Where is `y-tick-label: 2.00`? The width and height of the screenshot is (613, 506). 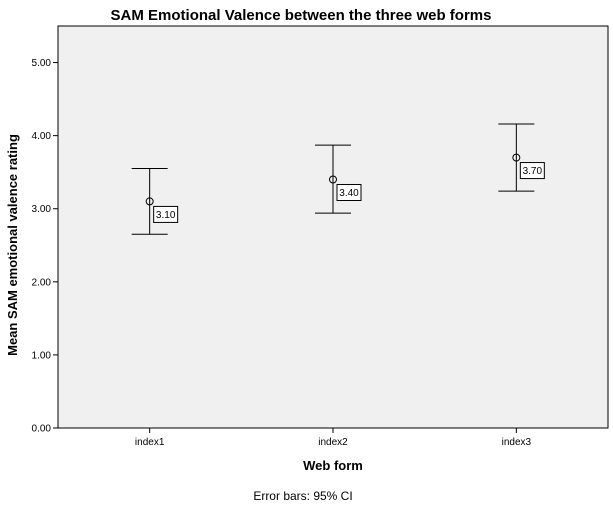 y-tick-label: 2.00 is located at coordinates (42, 282).